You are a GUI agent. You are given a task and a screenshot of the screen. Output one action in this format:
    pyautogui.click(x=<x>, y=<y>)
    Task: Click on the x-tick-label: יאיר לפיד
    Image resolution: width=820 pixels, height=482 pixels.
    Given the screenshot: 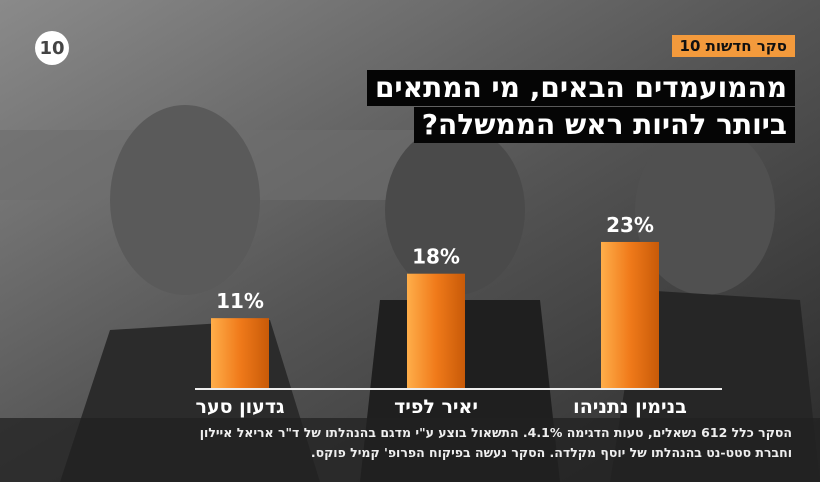 What is the action you would take?
    pyautogui.click(x=436, y=407)
    